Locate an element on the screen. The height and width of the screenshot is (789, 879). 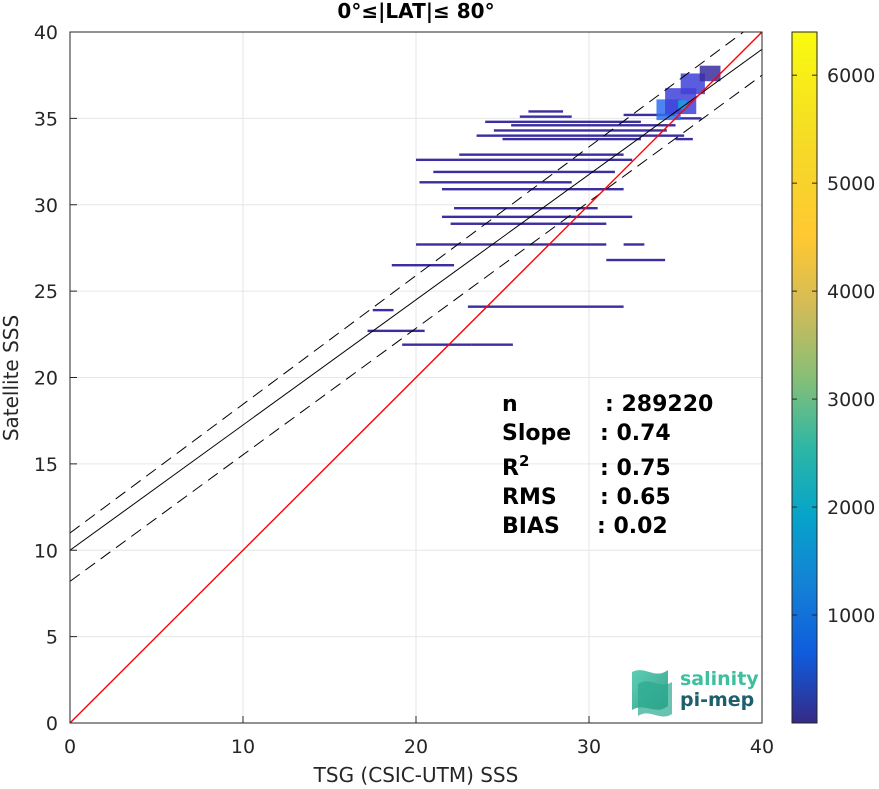
colorbar-tick-label-4: 5000 is located at coordinates (851, 184).